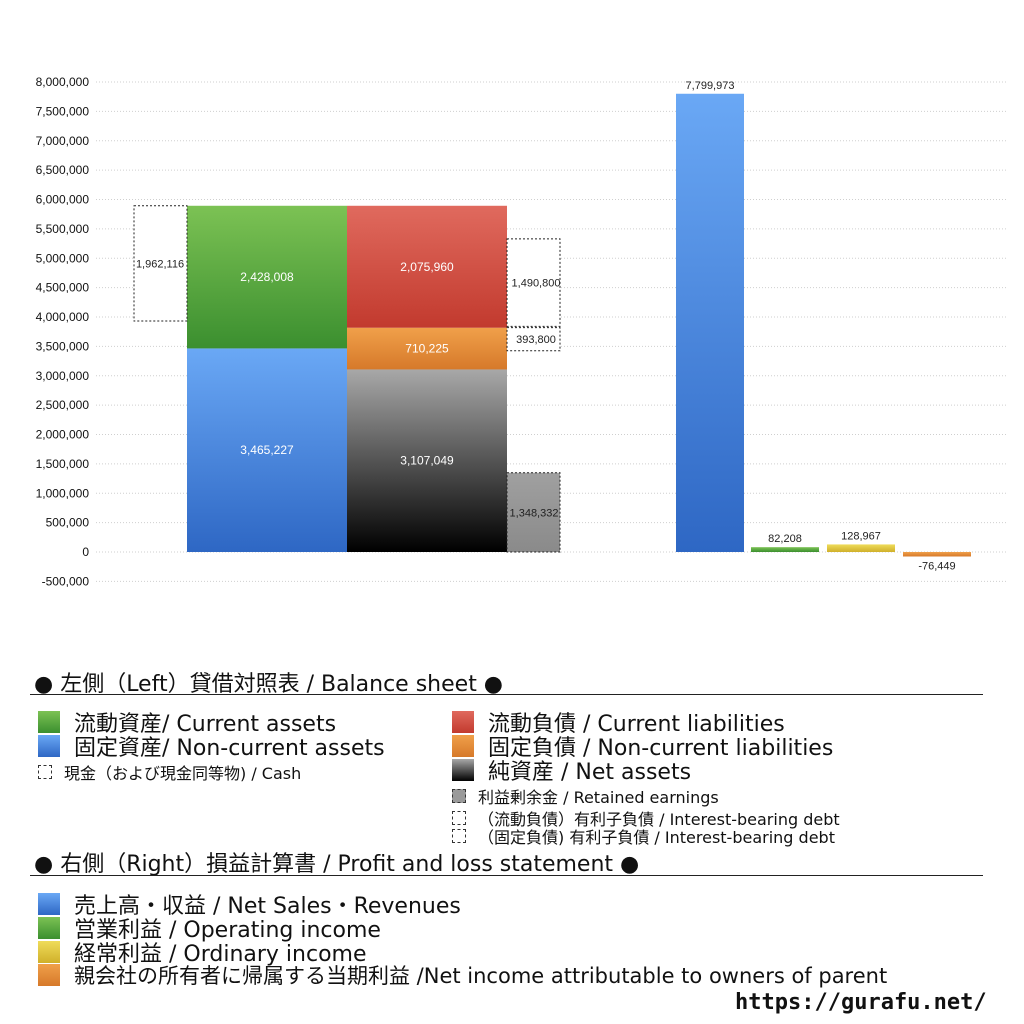 The image size is (1024, 1024). I want to click on legend-divider-left, so click(506, 694).